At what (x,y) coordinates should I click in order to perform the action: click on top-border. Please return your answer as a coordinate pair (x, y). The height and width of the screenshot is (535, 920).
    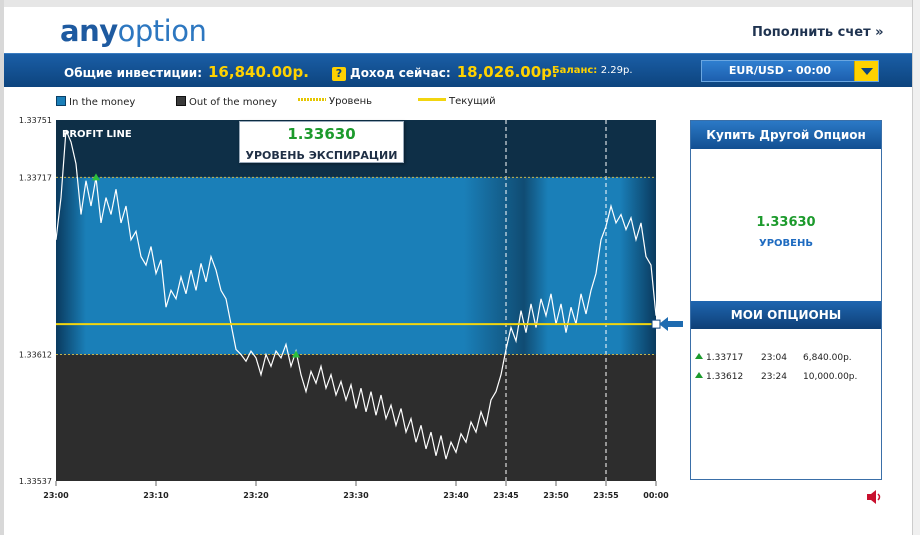
    Looking at the image, I should click on (460, 3).